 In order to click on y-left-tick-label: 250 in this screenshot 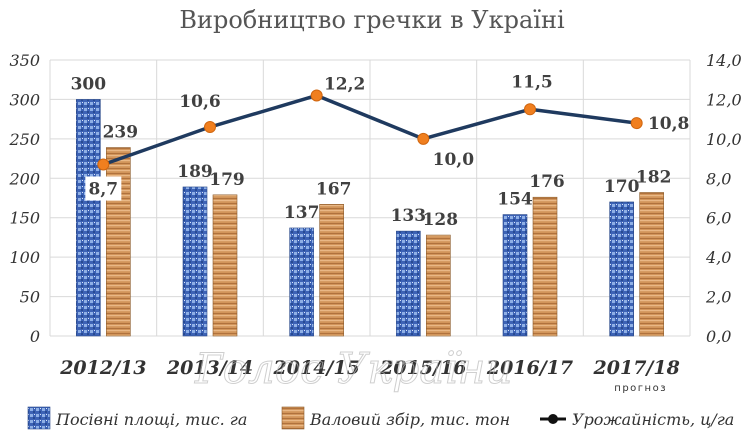, I will do `click(24, 139)`.